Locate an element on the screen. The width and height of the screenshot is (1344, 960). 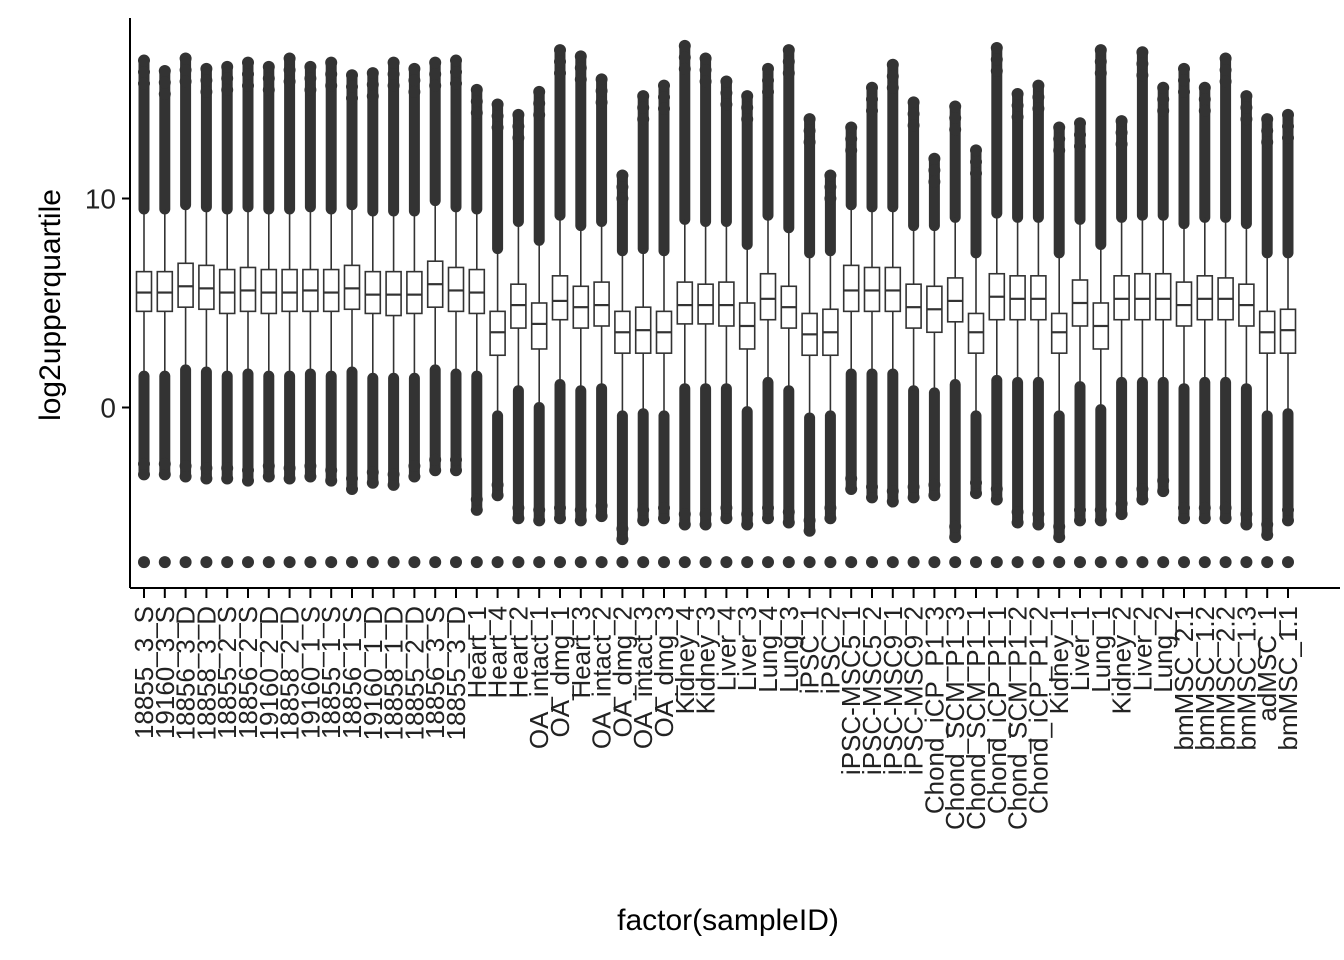
x-tick-label: Kidney_1 is located at coordinates (1059, 660).